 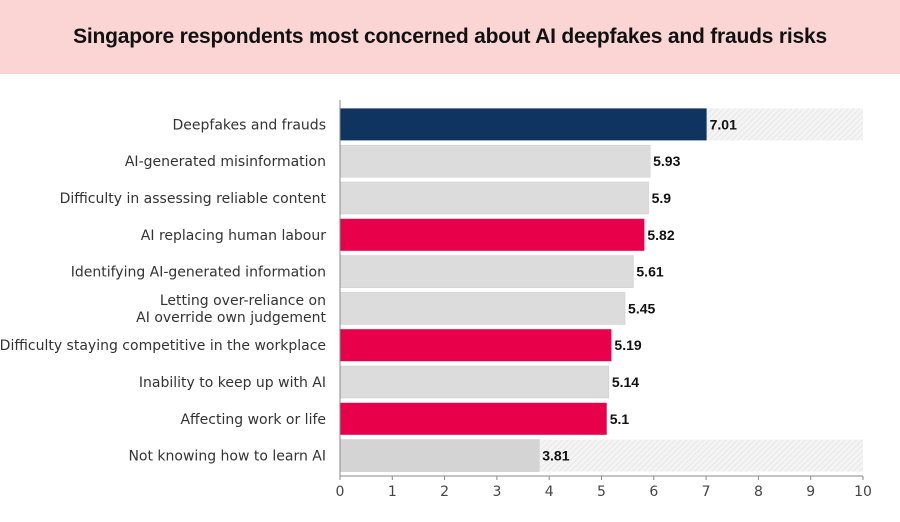 I want to click on x-tick-label: 4, so click(x=549, y=492).